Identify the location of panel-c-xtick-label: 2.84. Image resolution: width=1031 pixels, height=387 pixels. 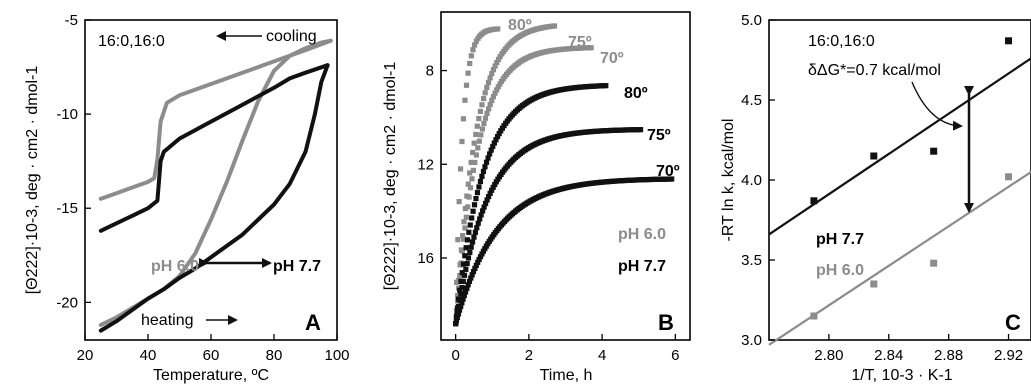
(888, 355).